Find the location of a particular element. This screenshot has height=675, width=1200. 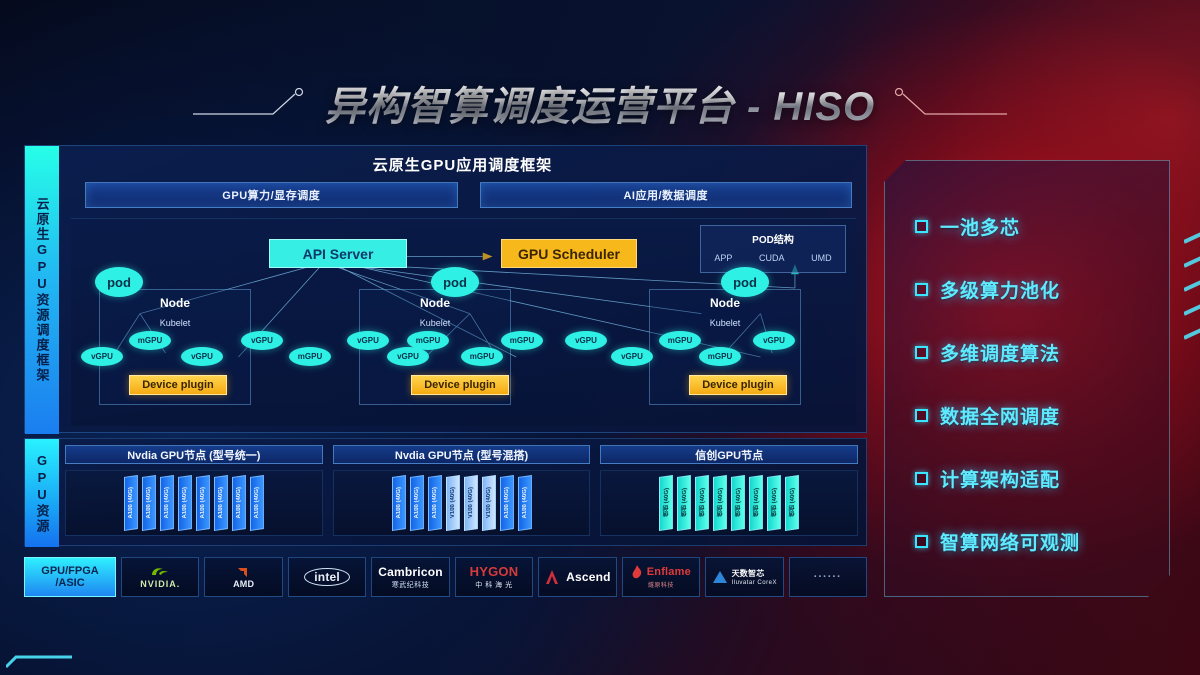

vendor-category-label: GPU/FPGA /ASIC is located at coordinates (70, 577).